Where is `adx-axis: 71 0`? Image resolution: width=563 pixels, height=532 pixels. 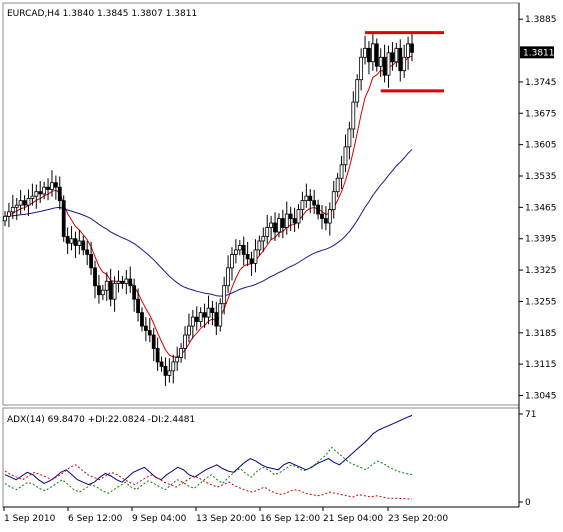 adx-axis: 71 0 is located at coordinates (527, 459).